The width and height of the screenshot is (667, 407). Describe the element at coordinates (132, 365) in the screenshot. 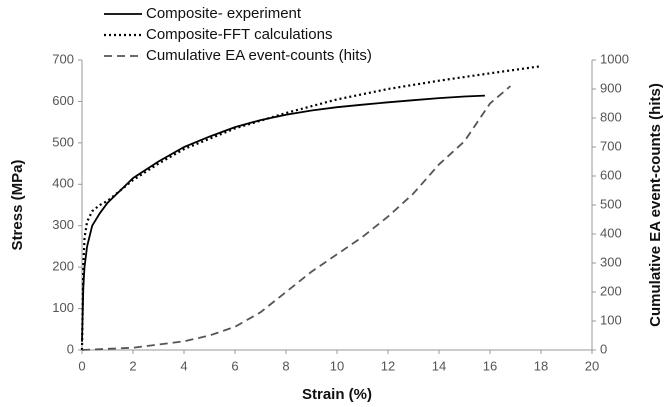

I see `x-tick-label: 2` at that location.